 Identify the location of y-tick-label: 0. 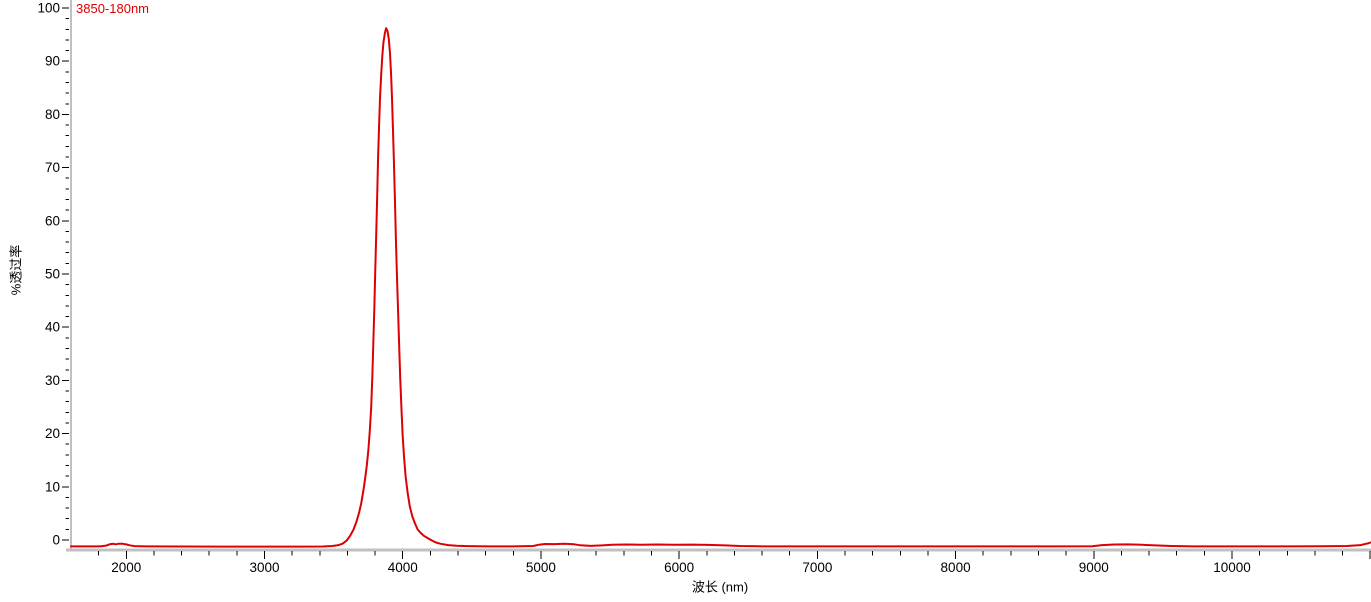
(56, 540).